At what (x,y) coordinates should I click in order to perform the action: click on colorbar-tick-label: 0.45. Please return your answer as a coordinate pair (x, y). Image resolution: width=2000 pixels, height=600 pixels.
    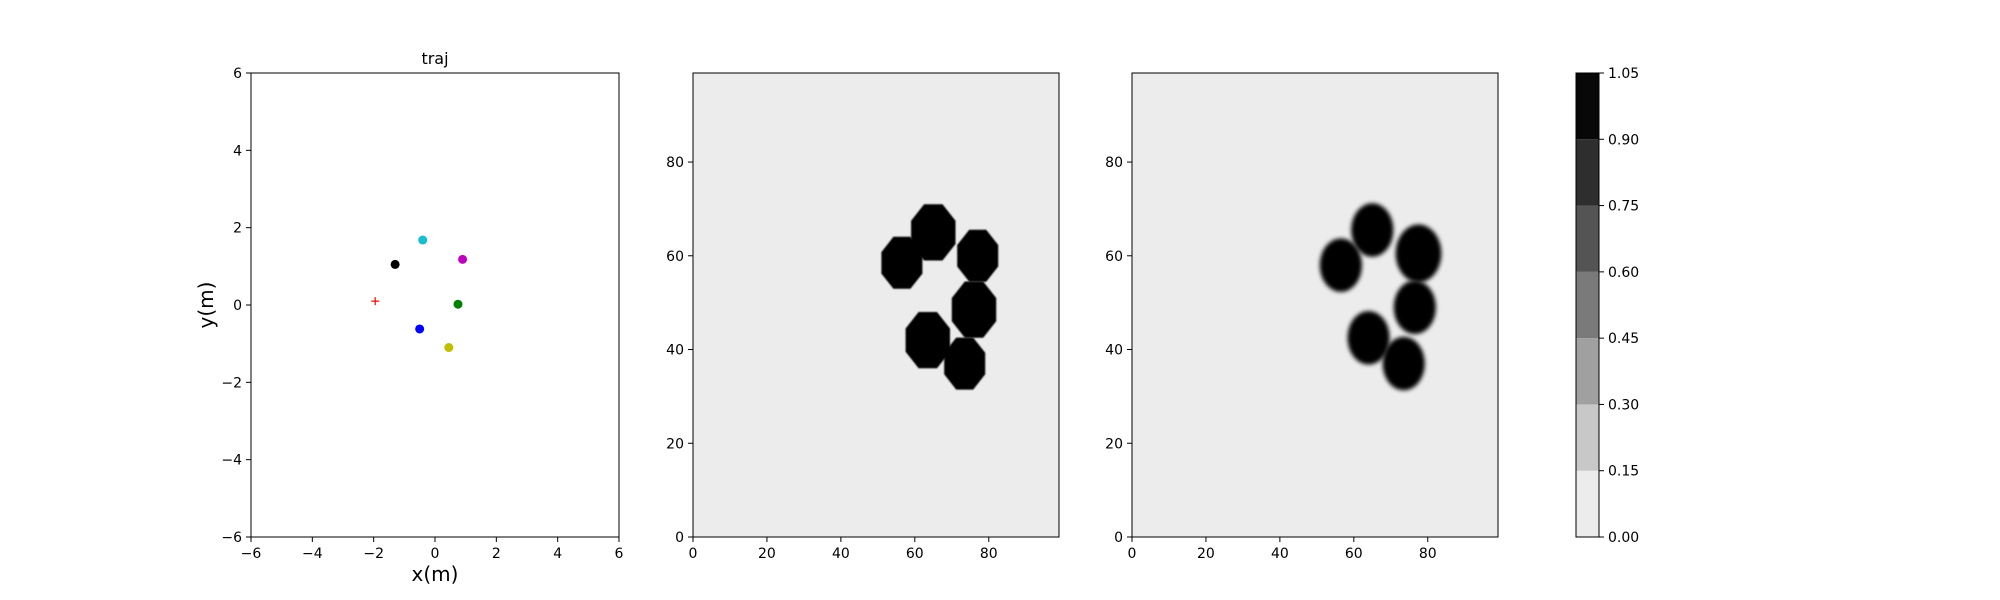
    Looking at the image, I should click on (1623, 339).